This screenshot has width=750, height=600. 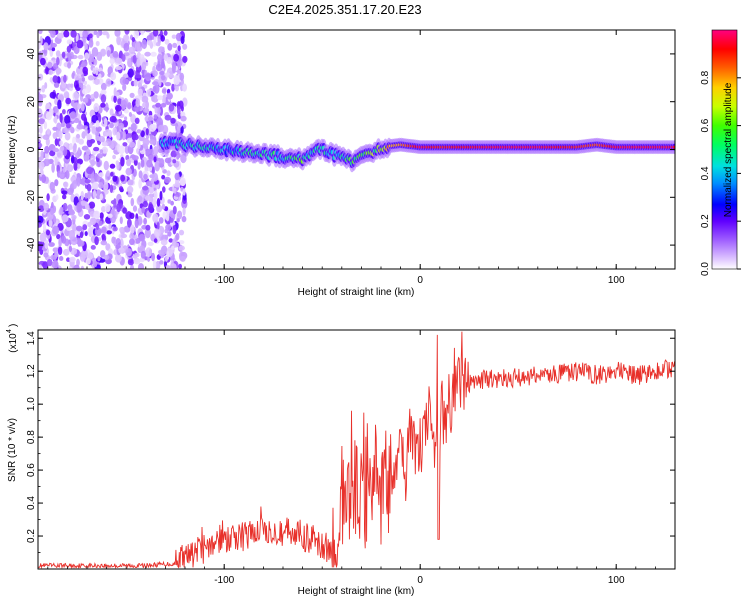 I want to click on colorbar-frame, so click(x=724, y=149).